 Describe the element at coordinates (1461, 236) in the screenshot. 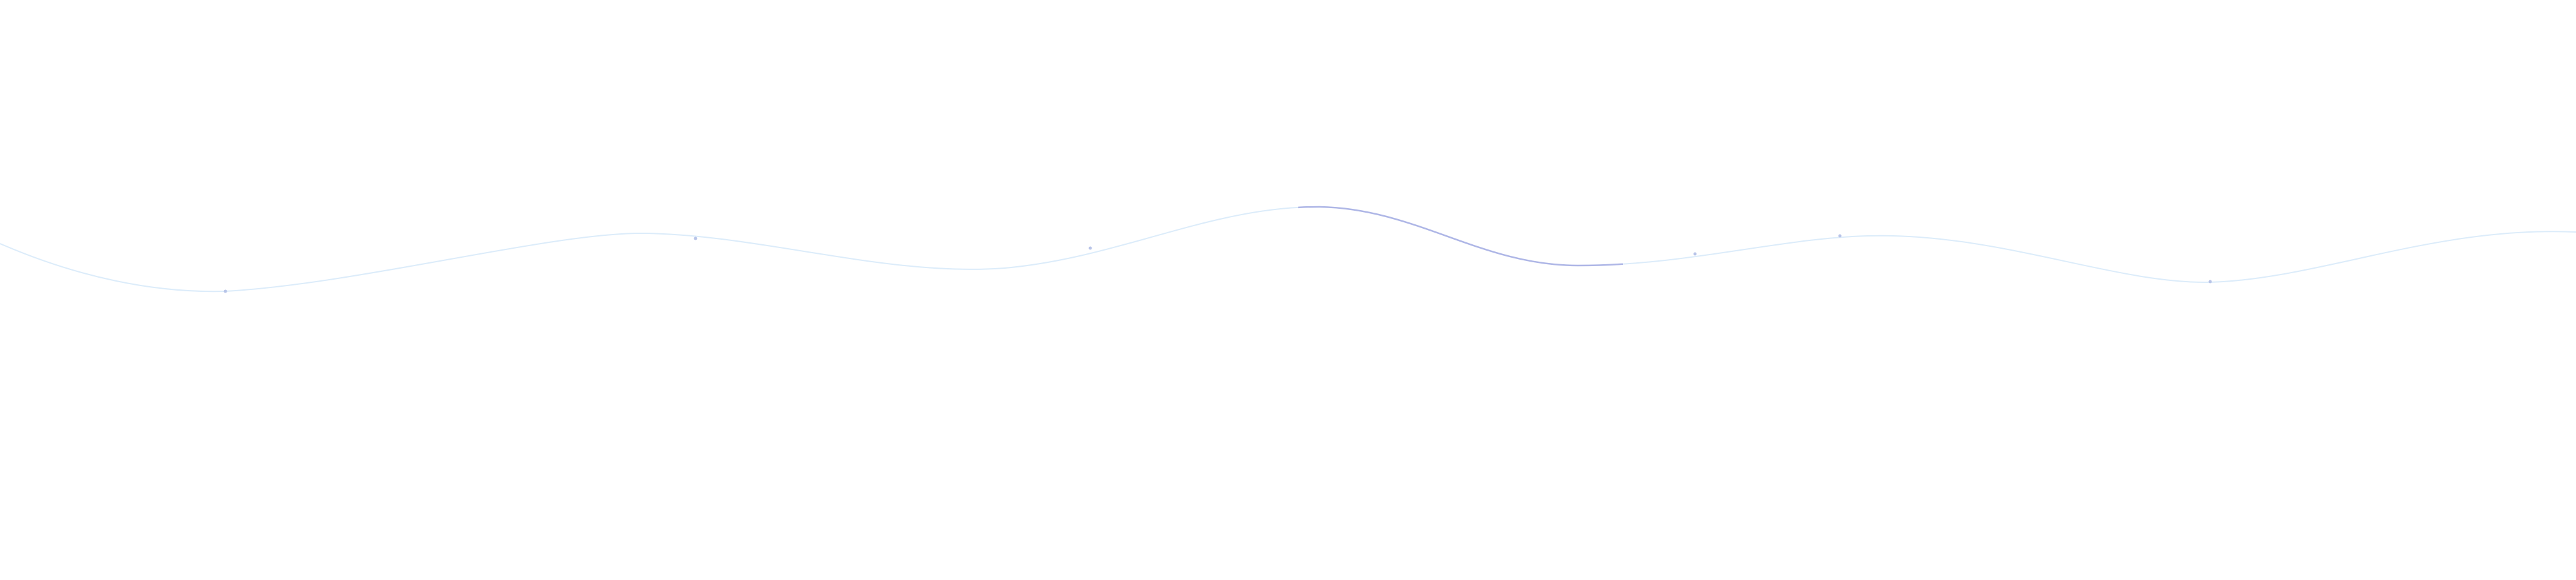

I see `wave-highlight-segment` at that location.